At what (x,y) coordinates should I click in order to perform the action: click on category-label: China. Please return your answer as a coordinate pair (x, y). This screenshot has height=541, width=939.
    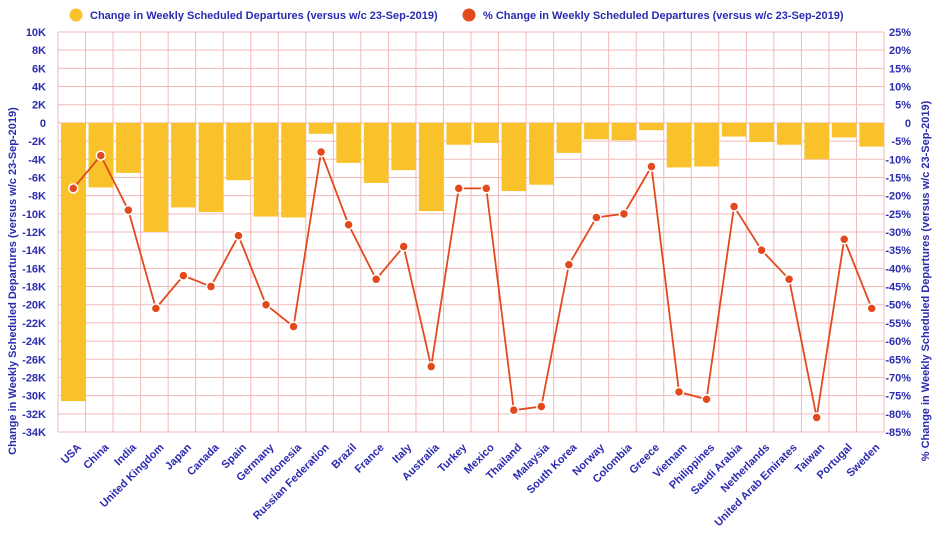
    Looking at the image, I should click on (96, 456).